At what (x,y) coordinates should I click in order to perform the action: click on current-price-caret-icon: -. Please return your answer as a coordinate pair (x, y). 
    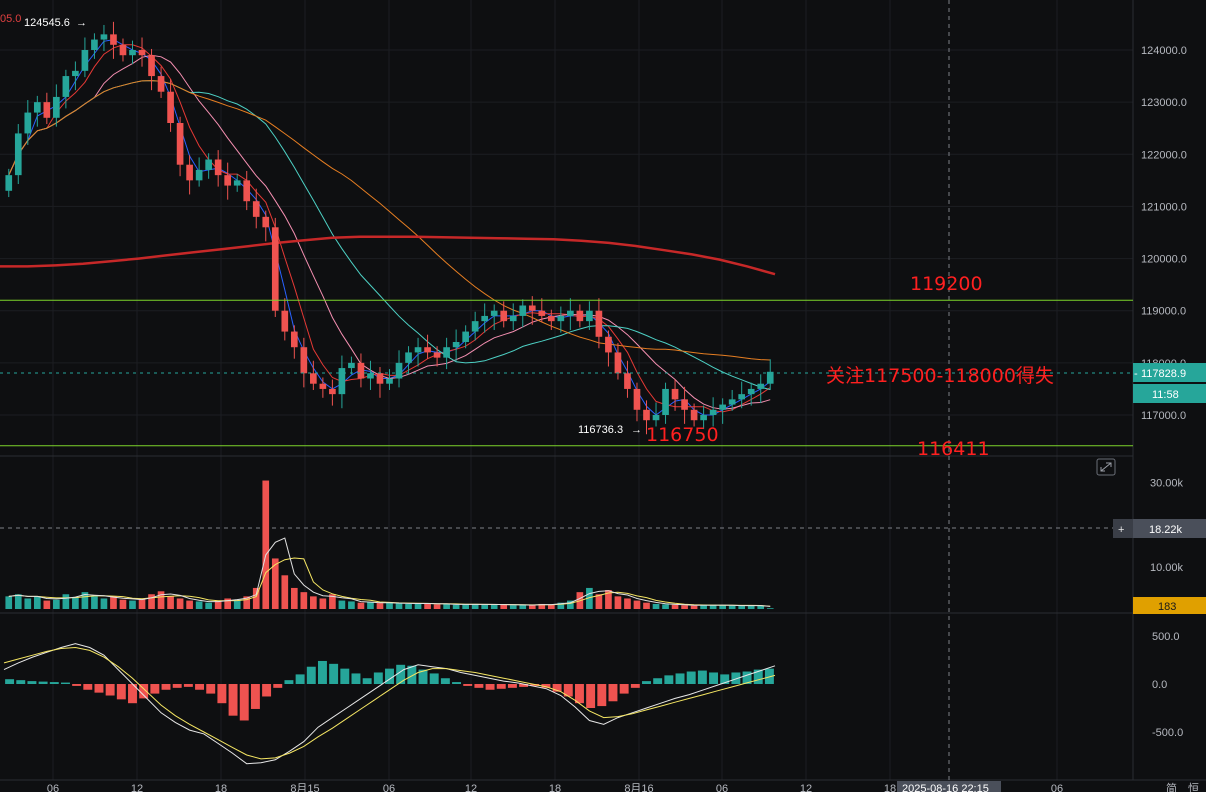
    Looking at the image, I should click on (1136, 374).